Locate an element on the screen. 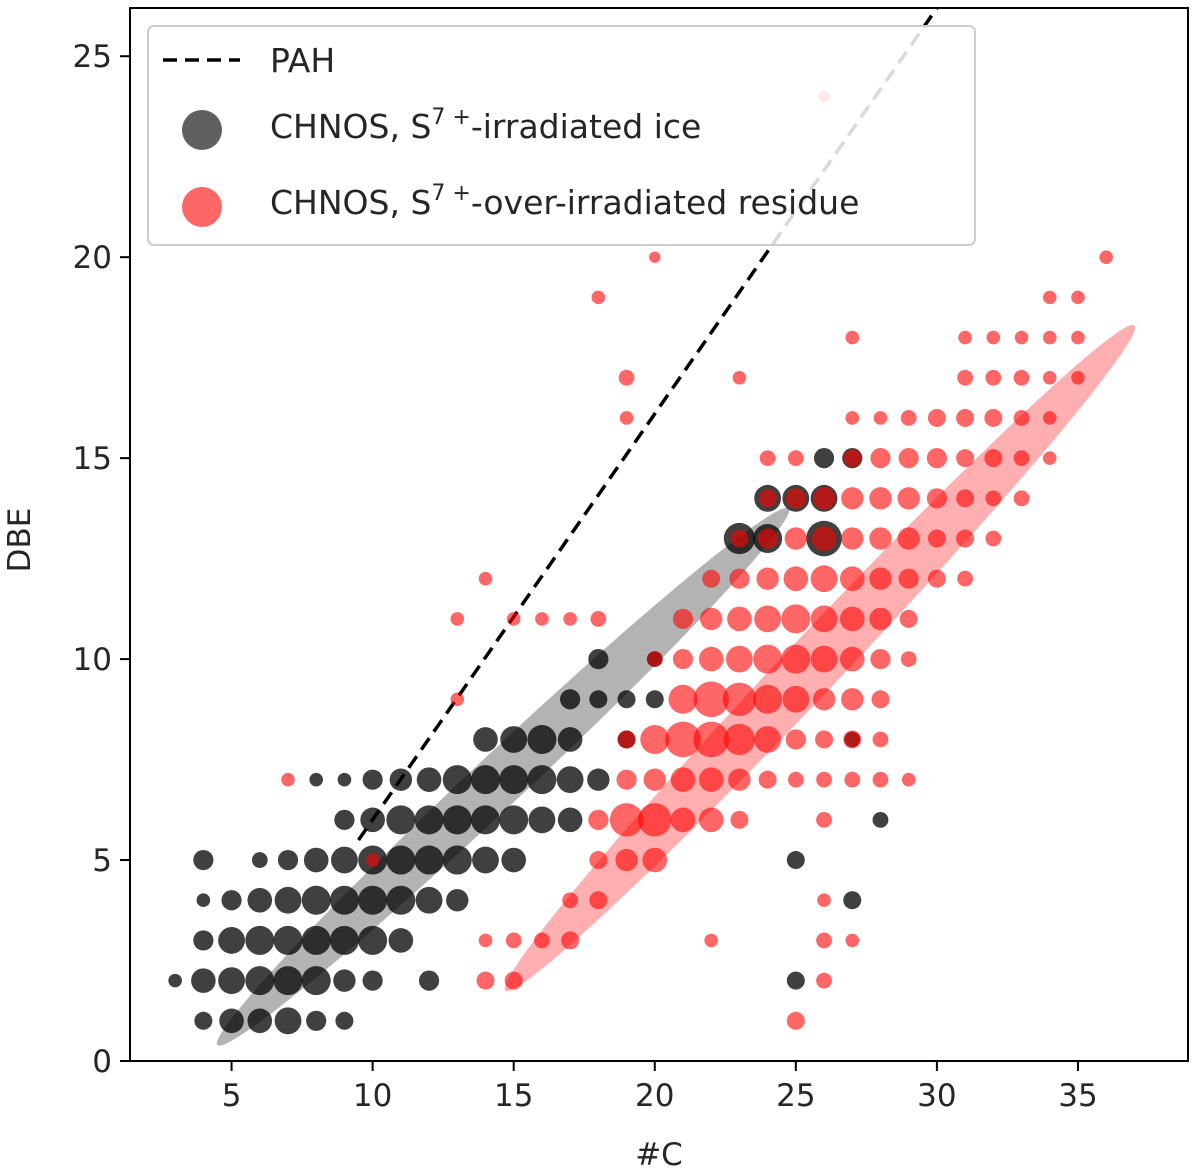 This screenshot has height=1175, width=1200. x-axis-label: #C is located at coordinates (659, 1155).